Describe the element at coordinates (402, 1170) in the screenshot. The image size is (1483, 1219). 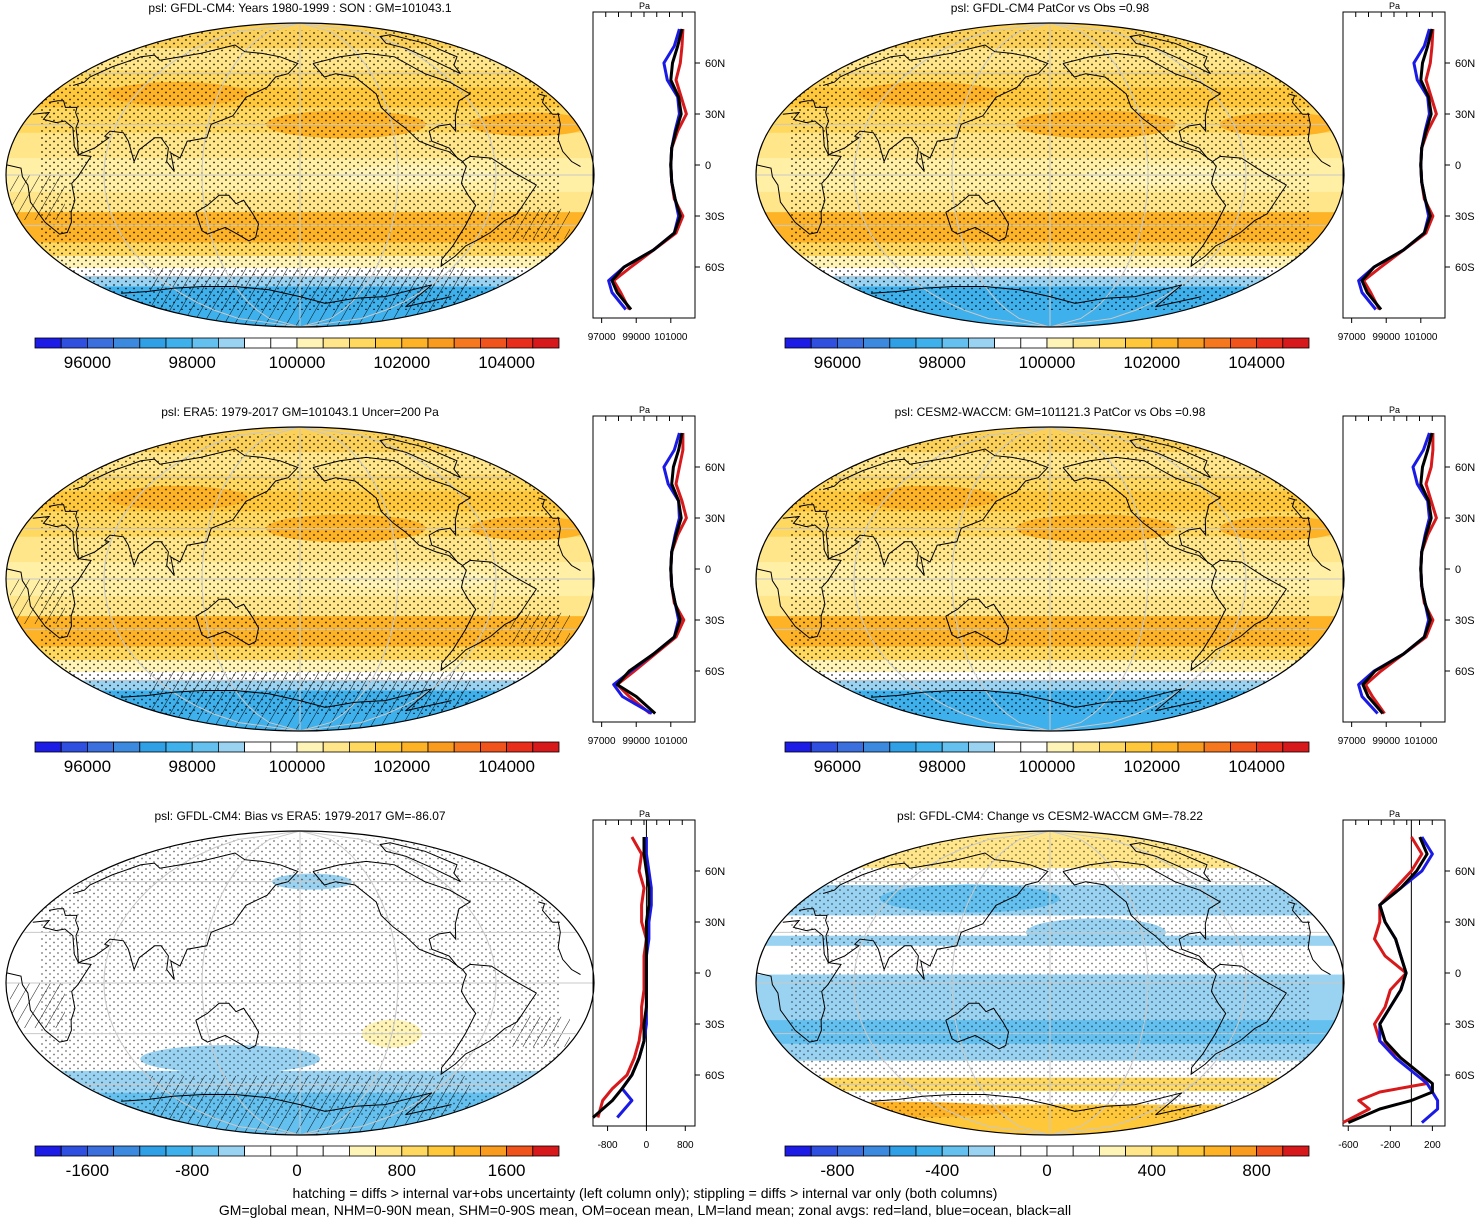
I see `colorbar-label: 800` at that location.